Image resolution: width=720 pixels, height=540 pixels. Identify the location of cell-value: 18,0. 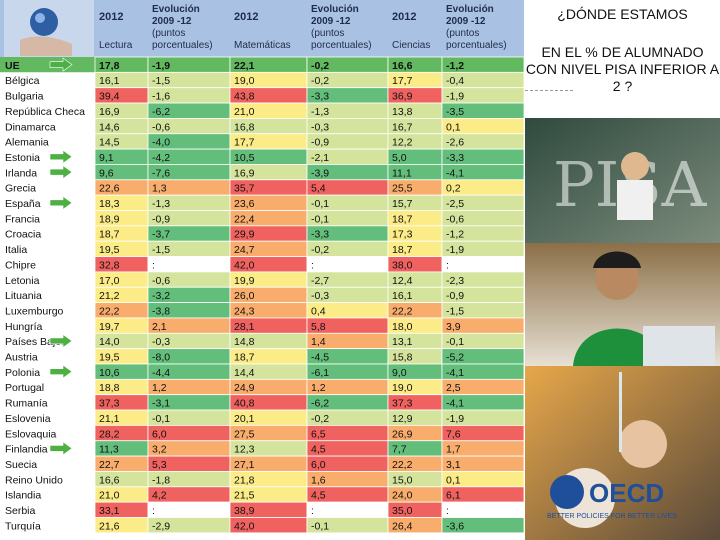
(402, 327).